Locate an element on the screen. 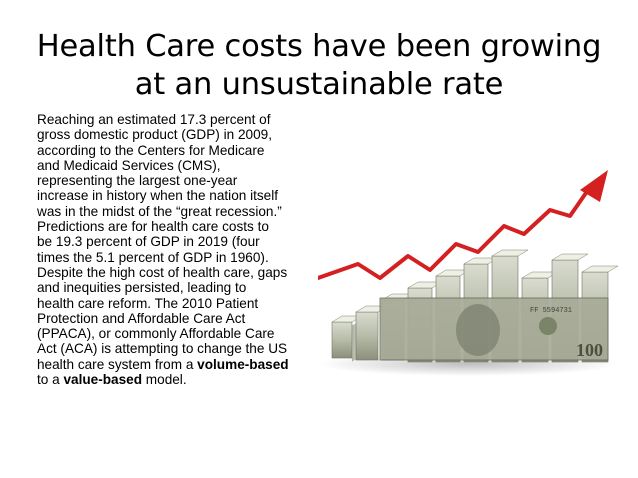  bill-serial: FF 5594731 is located at coordinates (551, 311).